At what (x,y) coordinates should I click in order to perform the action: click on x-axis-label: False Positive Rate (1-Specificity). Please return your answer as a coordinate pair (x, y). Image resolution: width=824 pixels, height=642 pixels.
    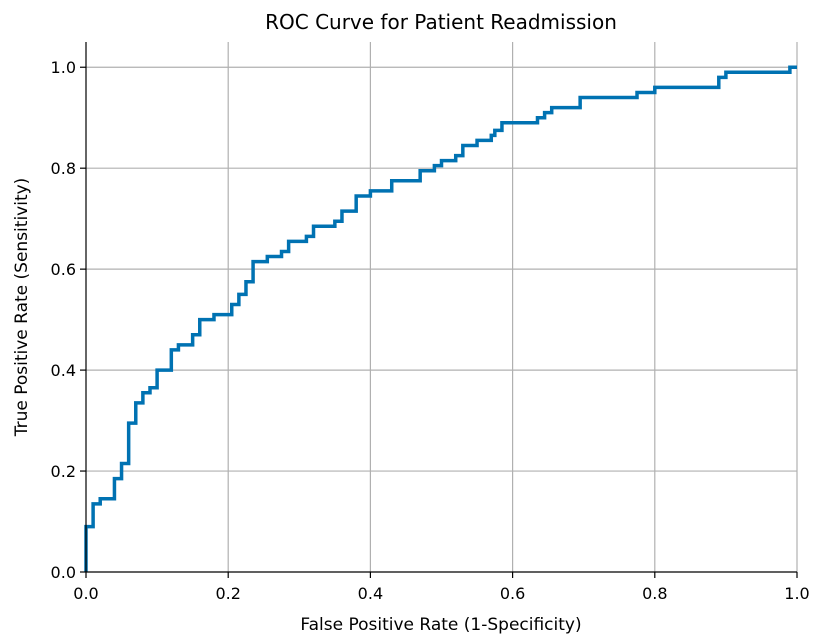
    Looking at the image, I should click on (440, 625).